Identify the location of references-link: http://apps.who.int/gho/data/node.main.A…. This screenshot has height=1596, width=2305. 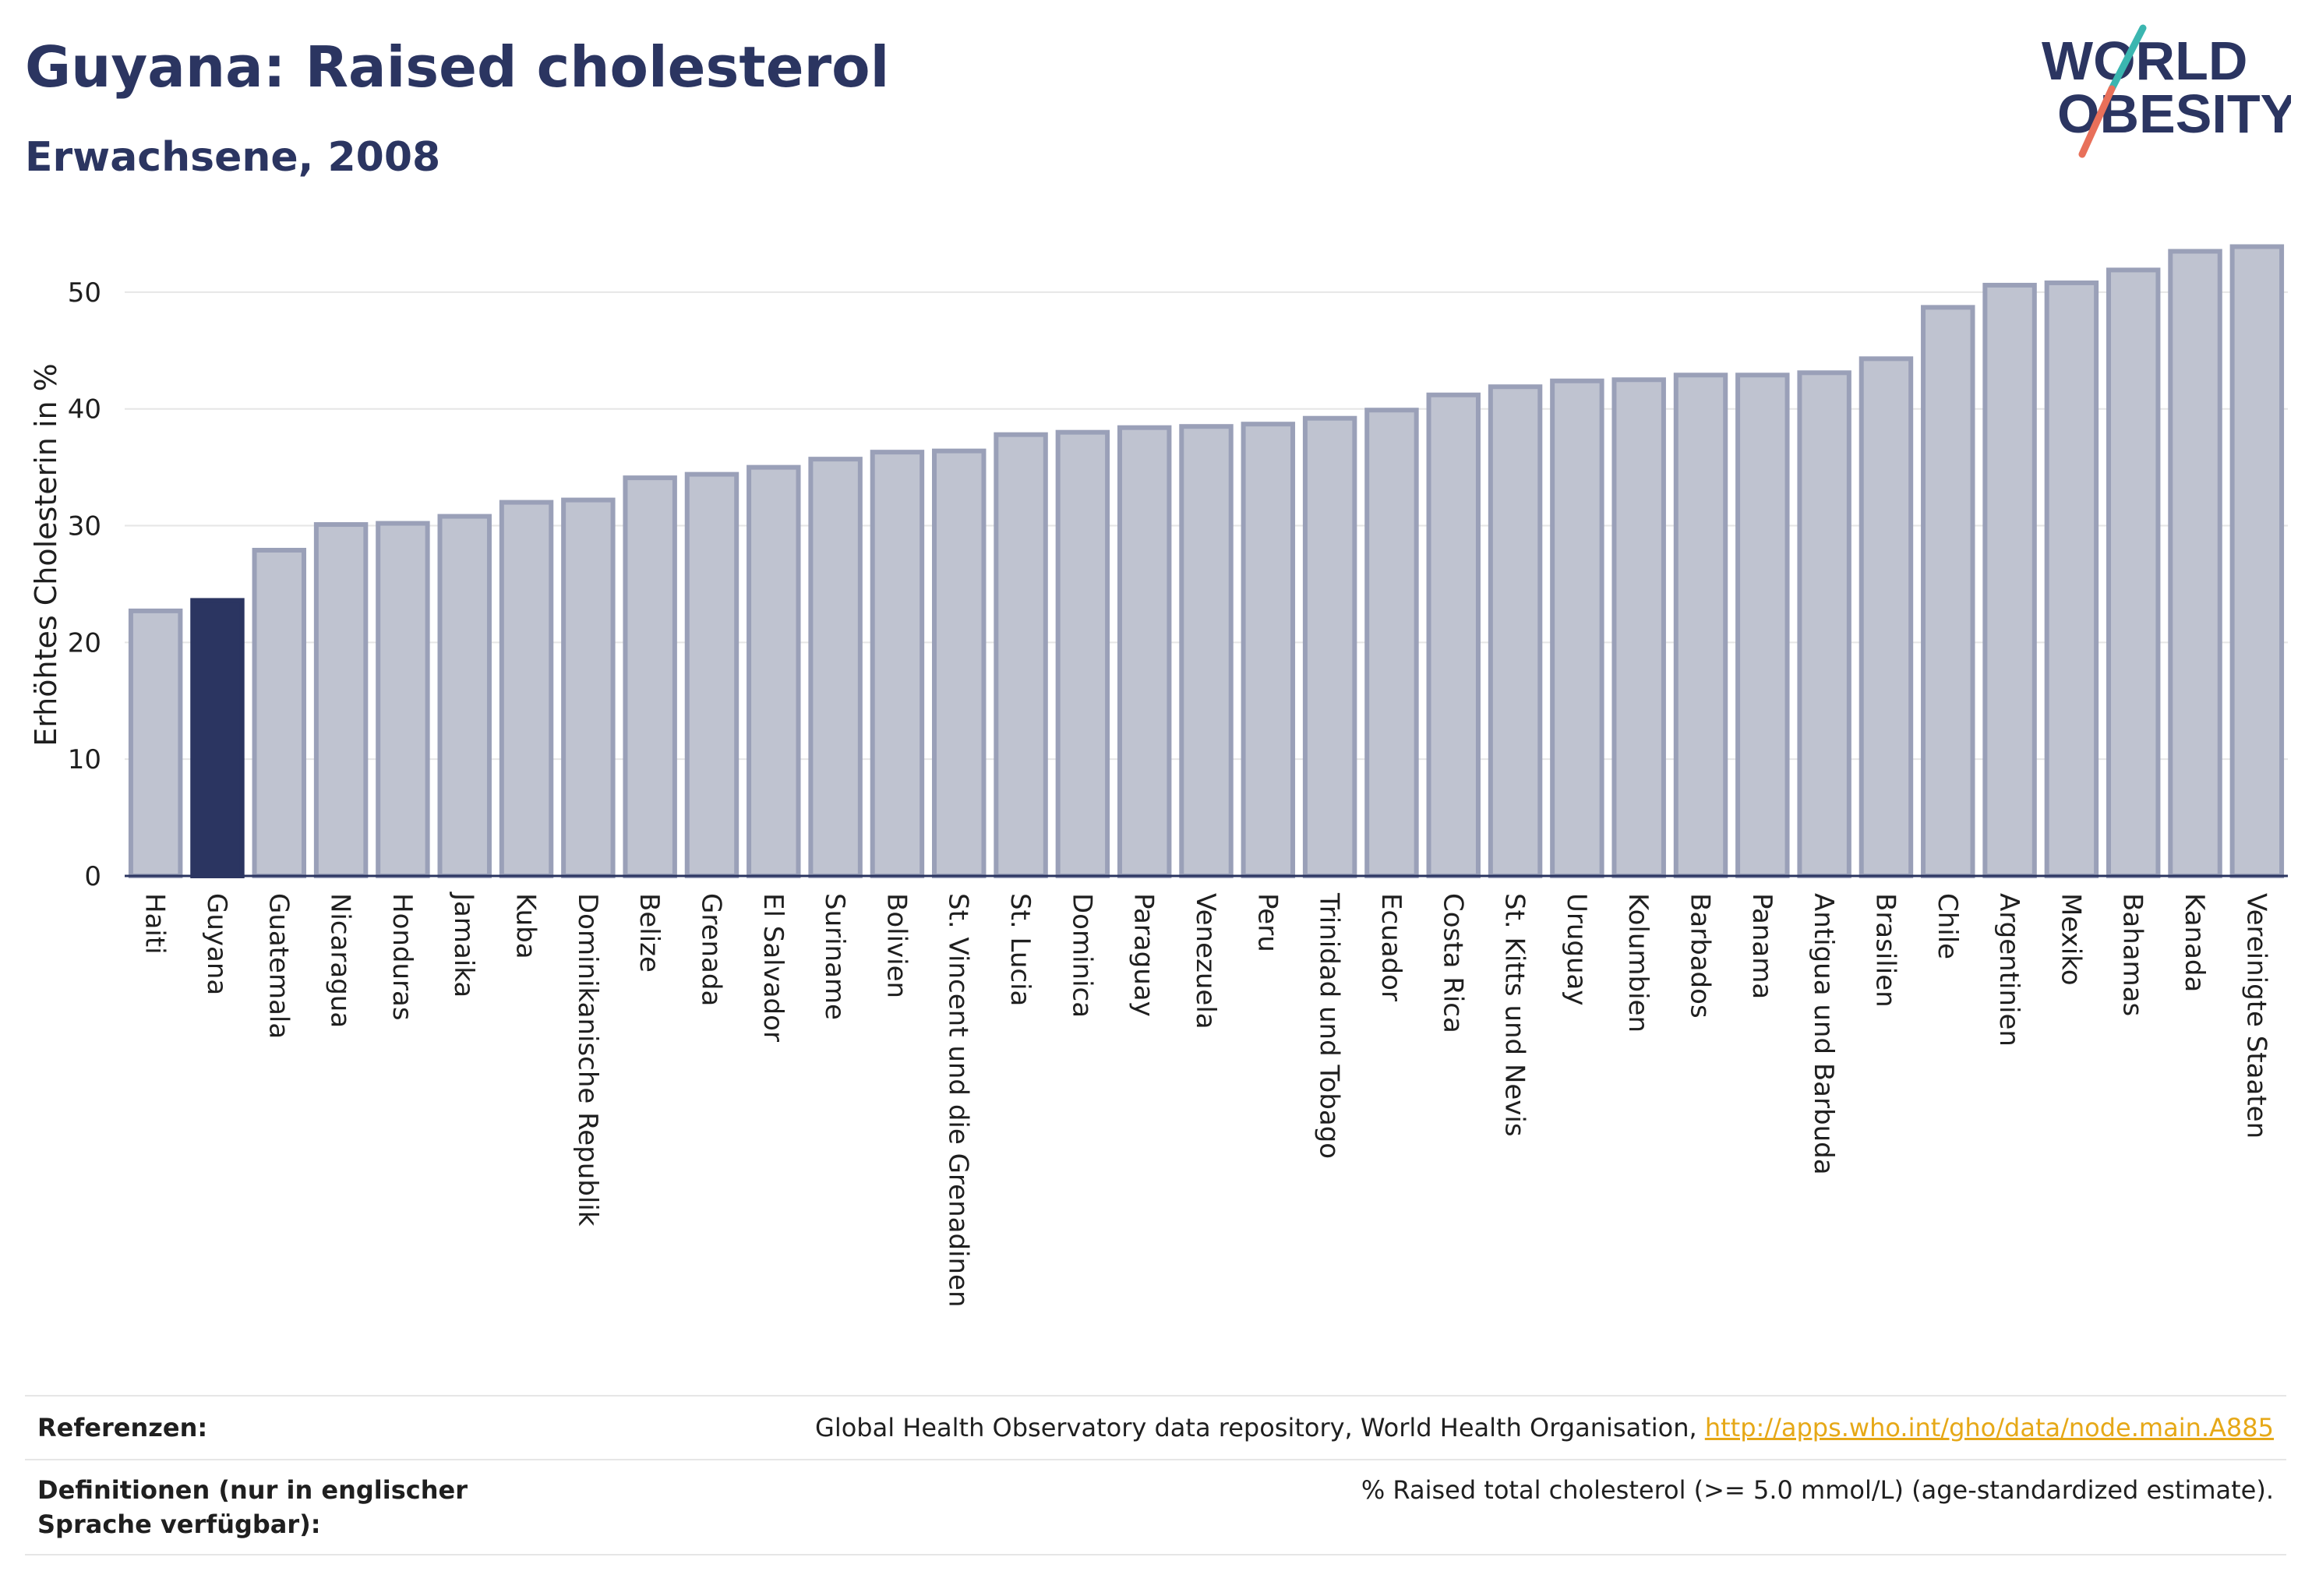
(1989, 1427).